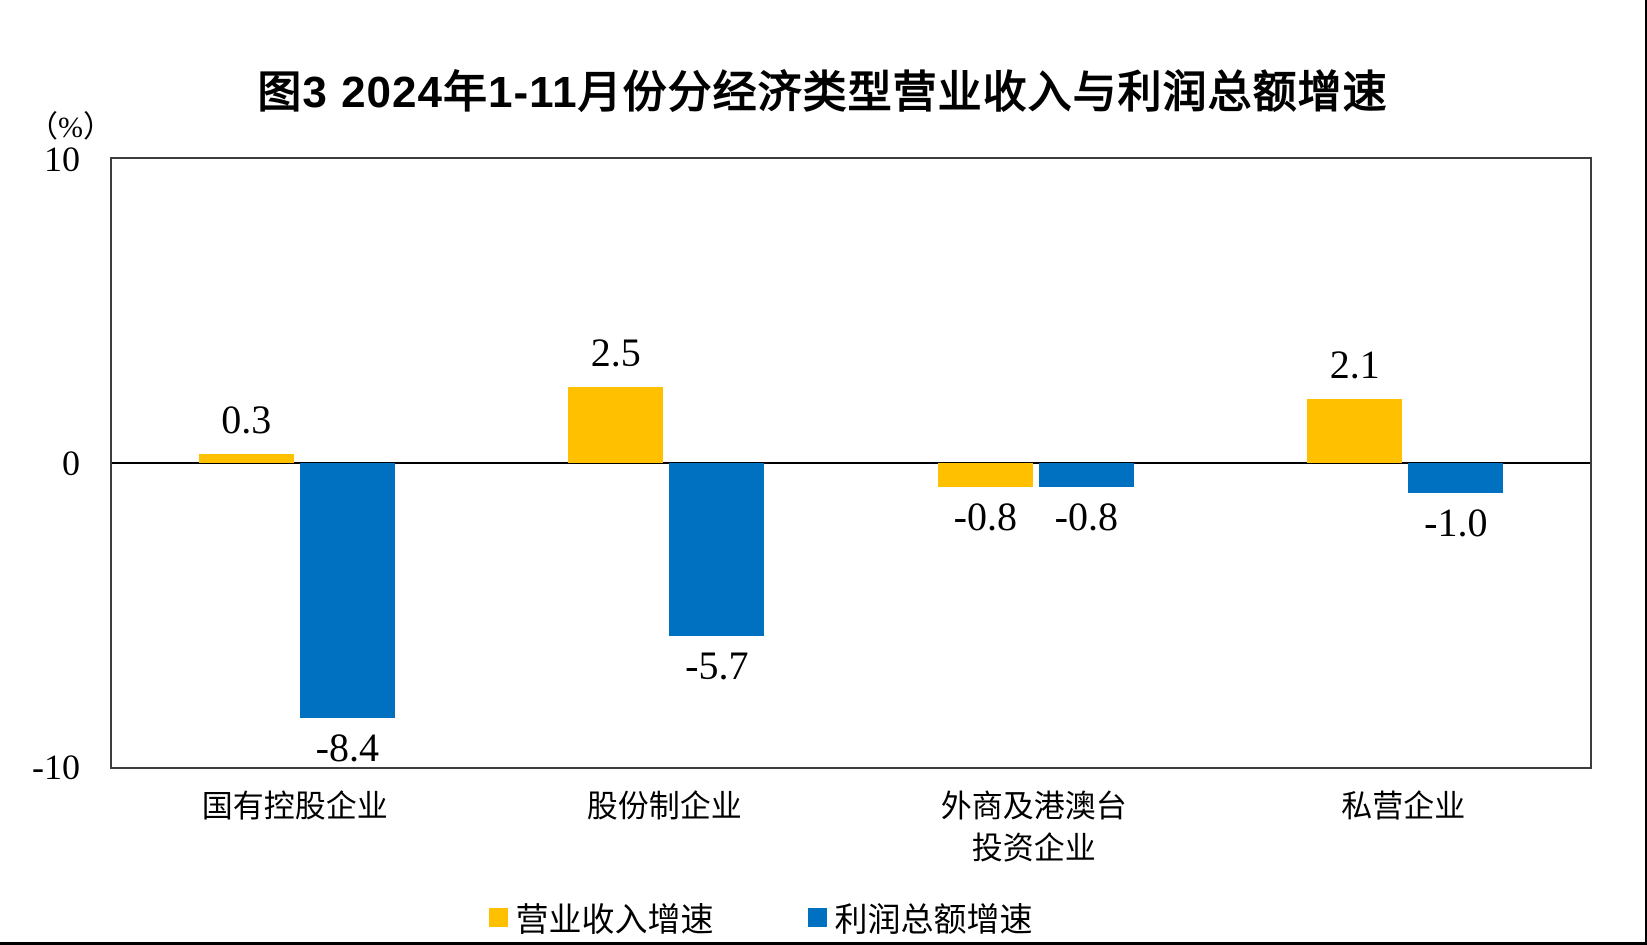 Image resolution: width=1647 pixels, height=945 pixels. What do you see at coordinates (933, 921) in the screenshot?
I see `legend-label: 利润总额增速` at bounding box center [933, 921].